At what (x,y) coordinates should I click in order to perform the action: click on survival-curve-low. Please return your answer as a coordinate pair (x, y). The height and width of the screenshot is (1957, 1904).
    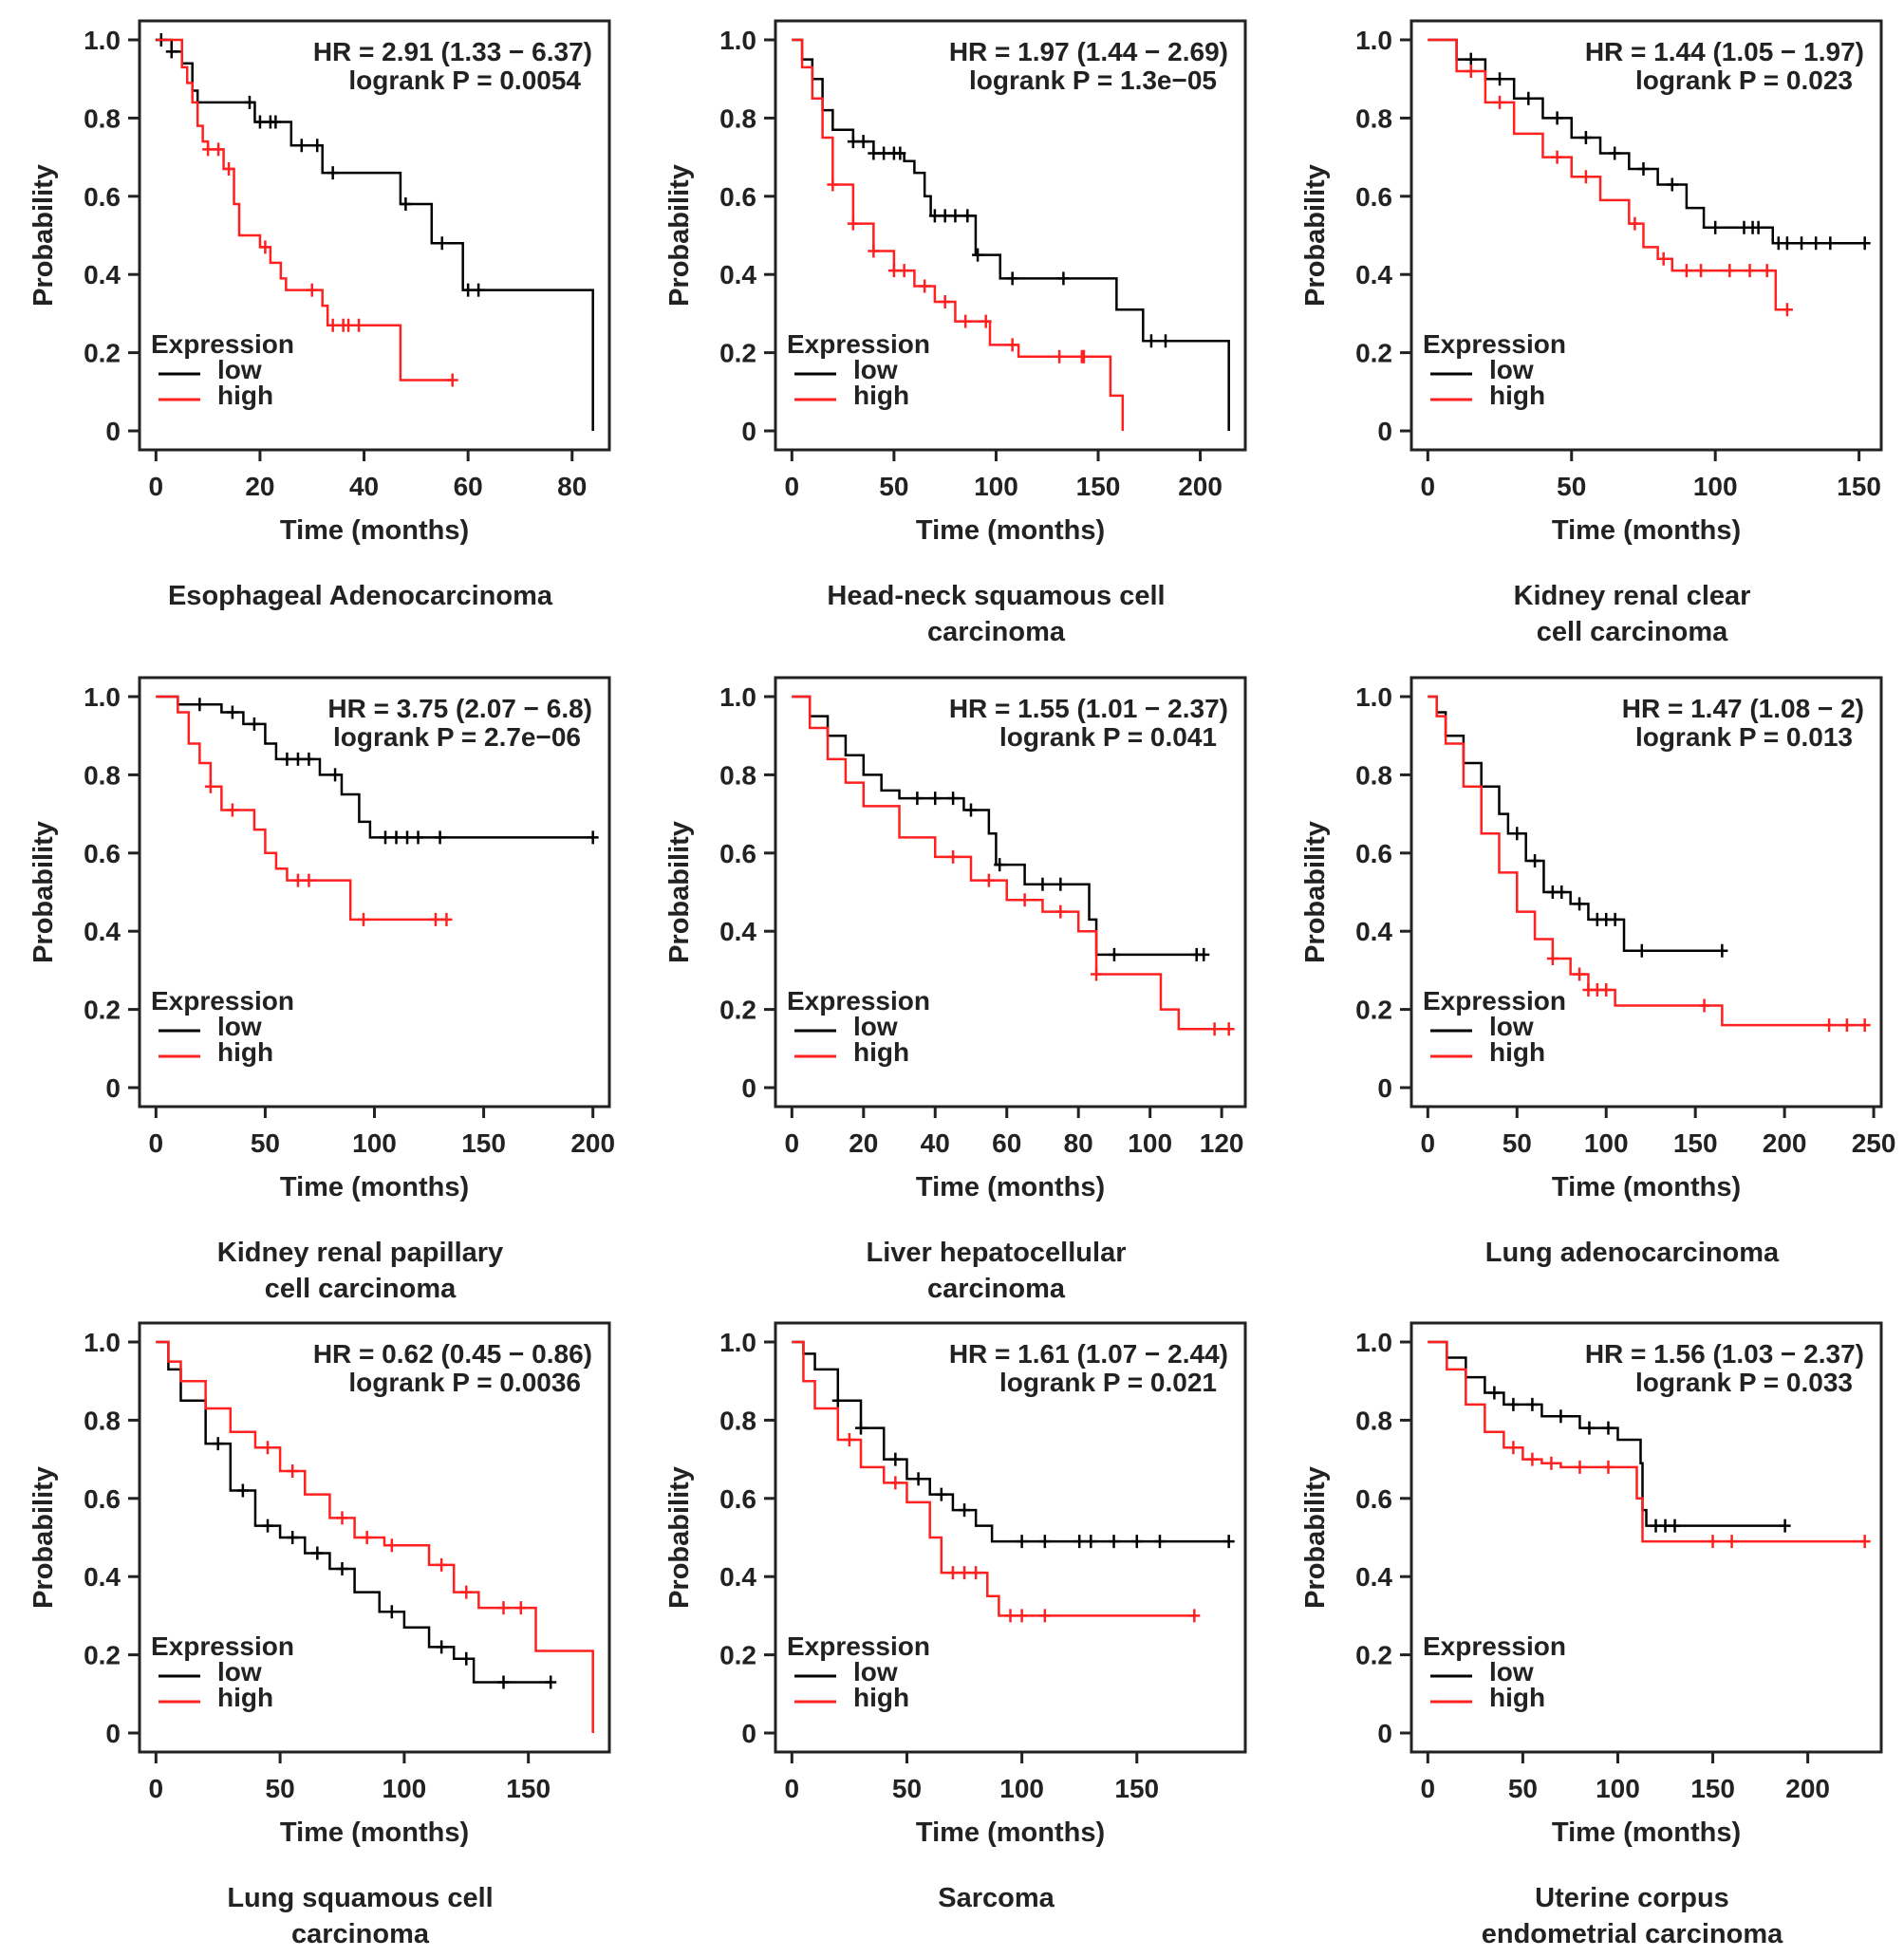
    Looking at the image, I should click on (1011, 234).